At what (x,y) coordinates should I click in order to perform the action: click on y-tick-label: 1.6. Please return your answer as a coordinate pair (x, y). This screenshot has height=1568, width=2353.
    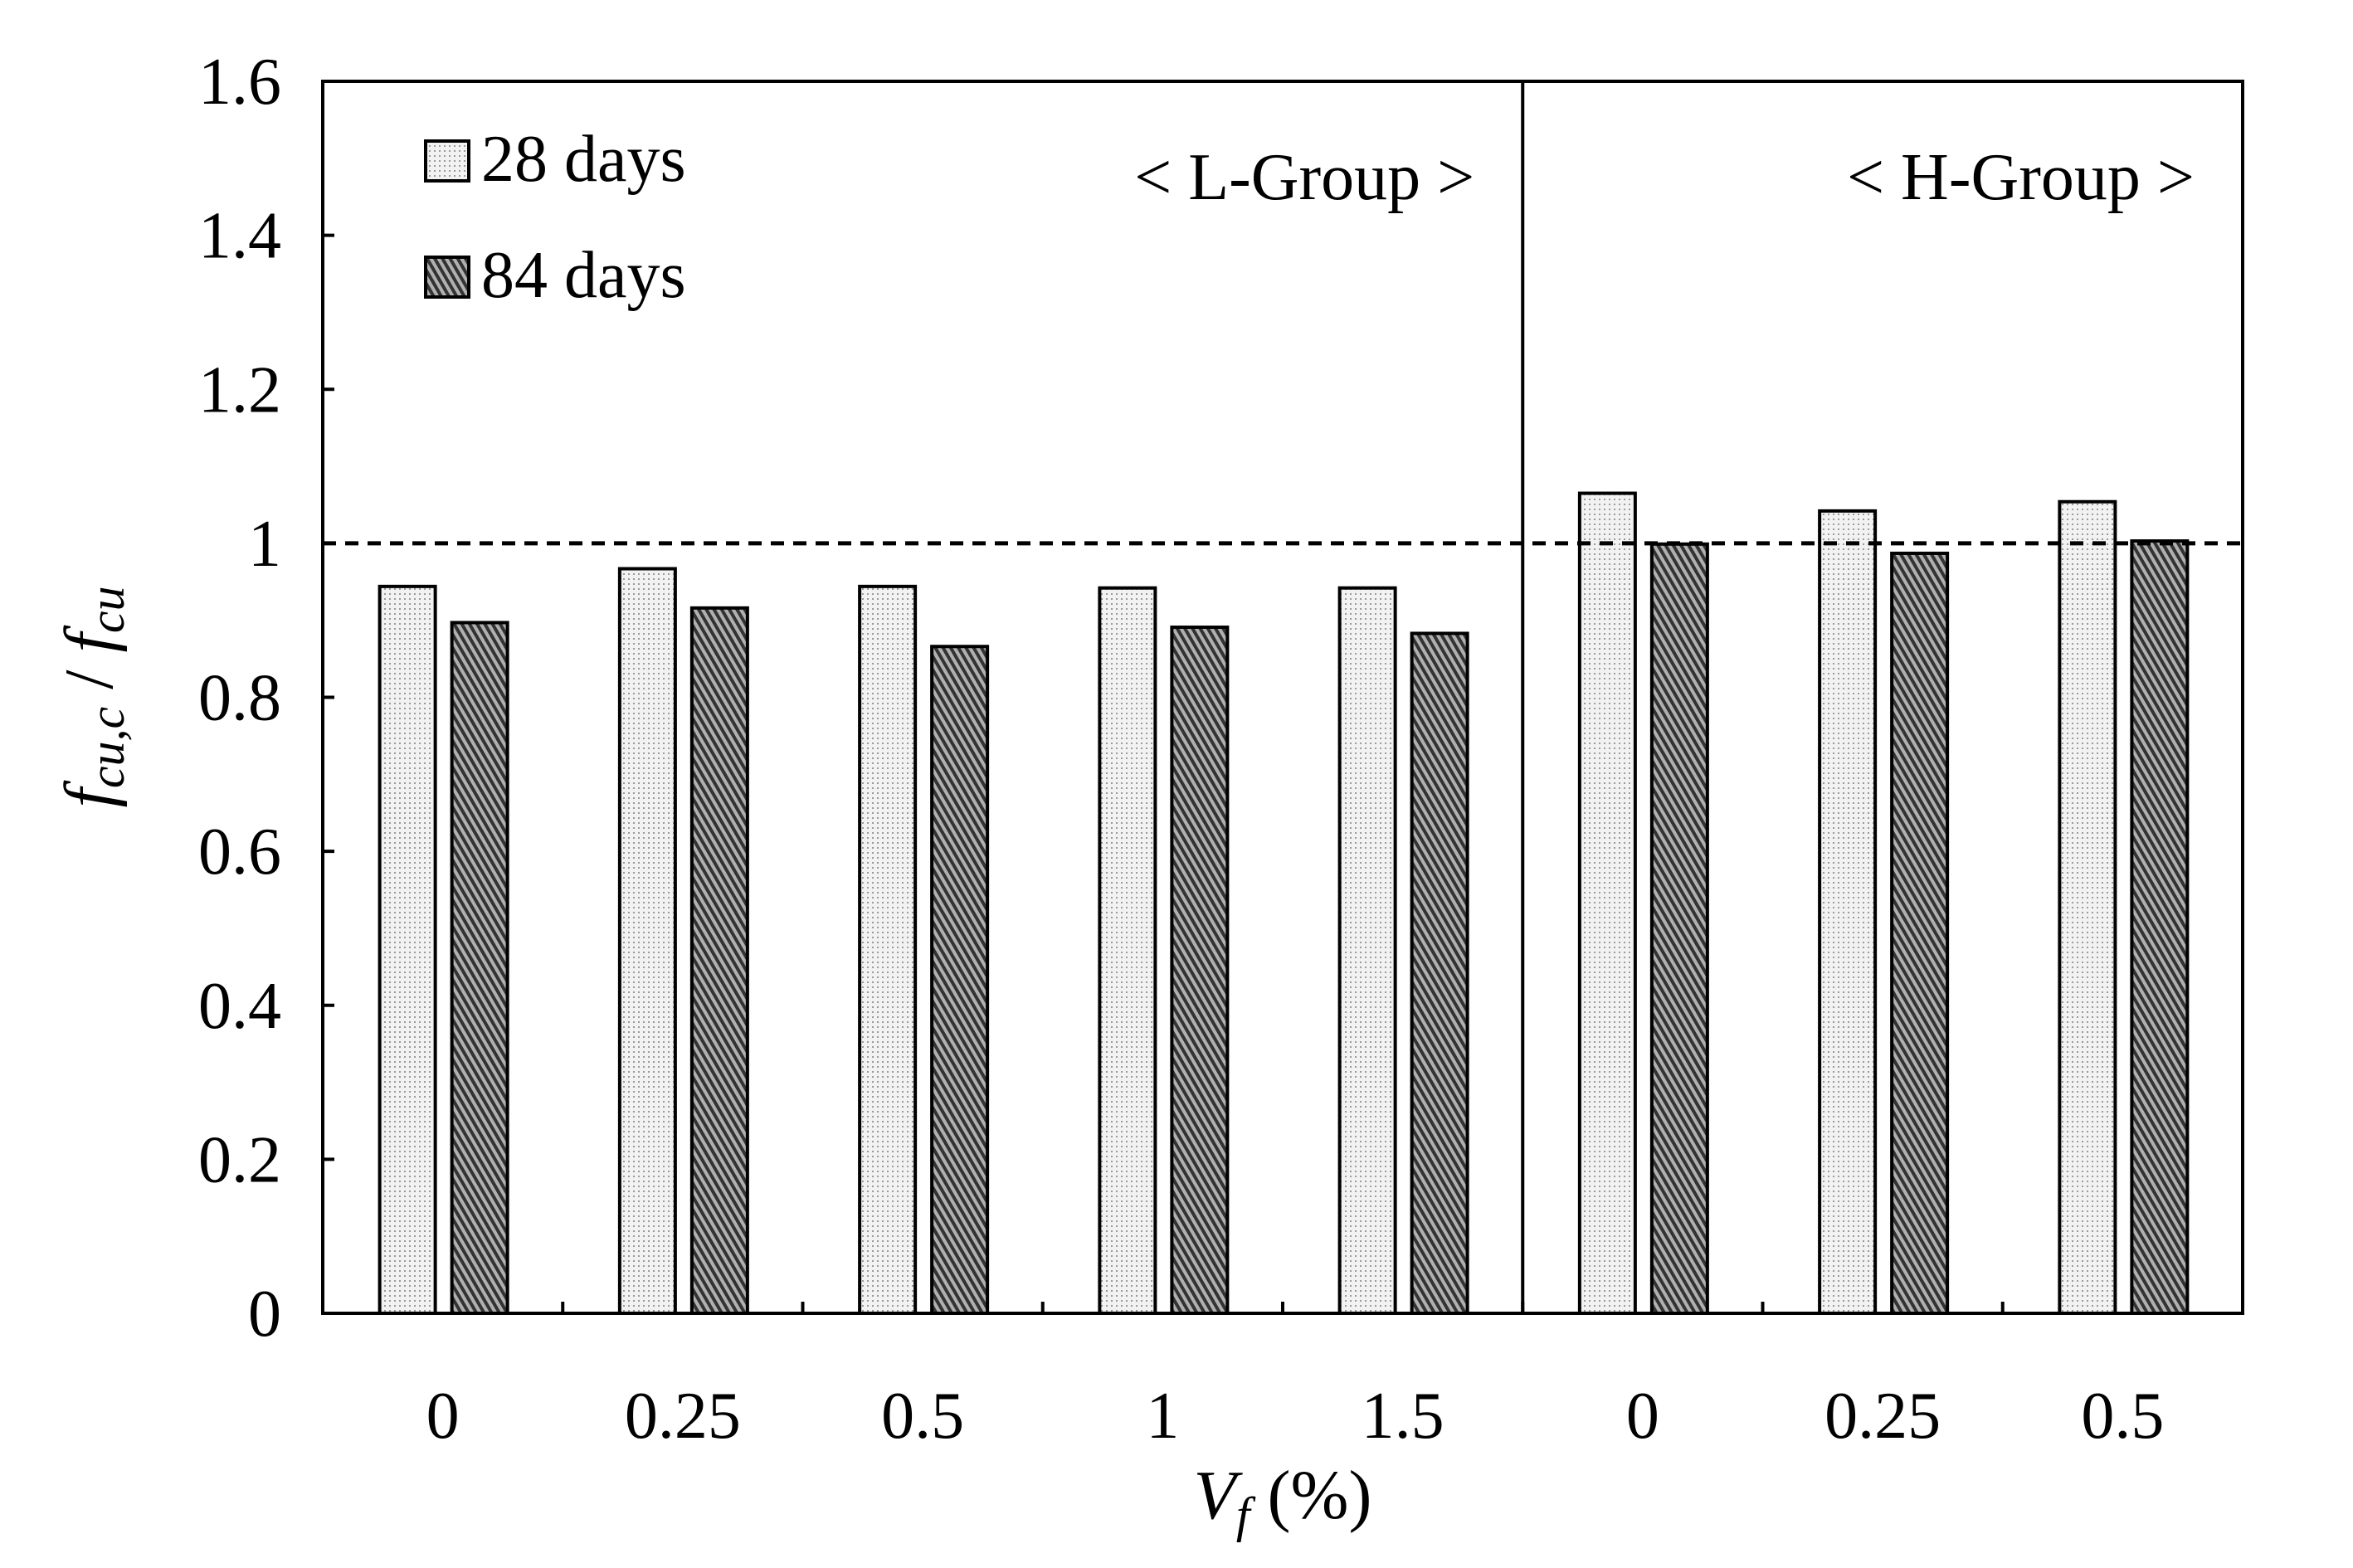
    Looking at the image, I should click on (239, 82).